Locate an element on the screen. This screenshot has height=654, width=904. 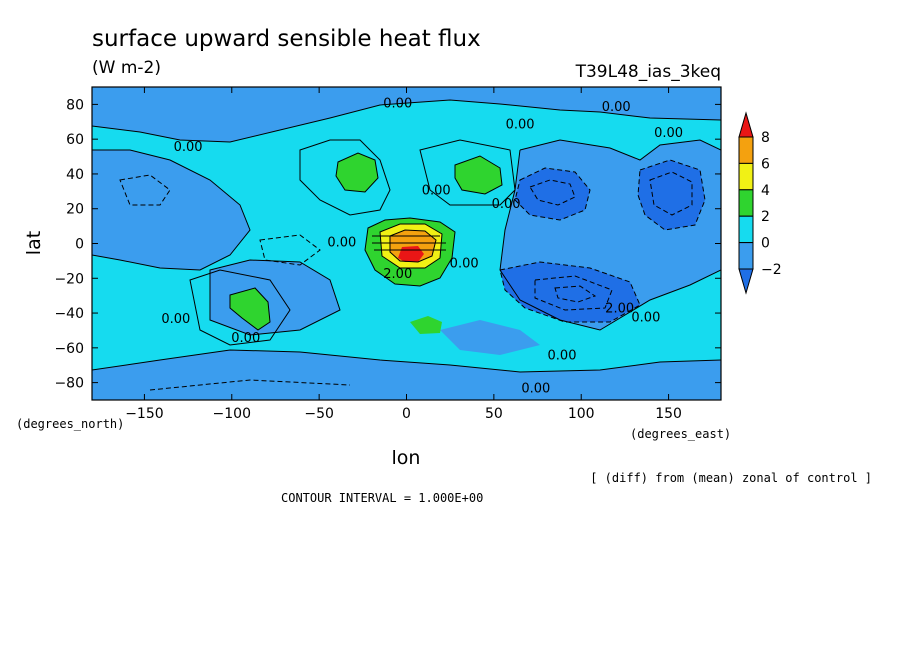
colorbar-label: 2 is located at coordinates (765, 217).